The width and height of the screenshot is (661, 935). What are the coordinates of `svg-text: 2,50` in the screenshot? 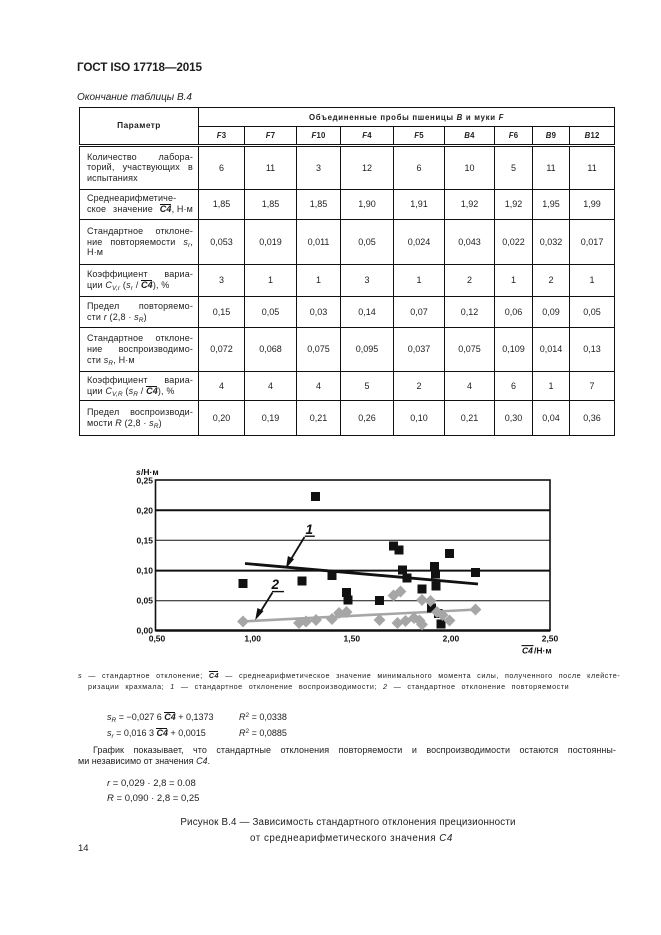 It's located at (550, 639).